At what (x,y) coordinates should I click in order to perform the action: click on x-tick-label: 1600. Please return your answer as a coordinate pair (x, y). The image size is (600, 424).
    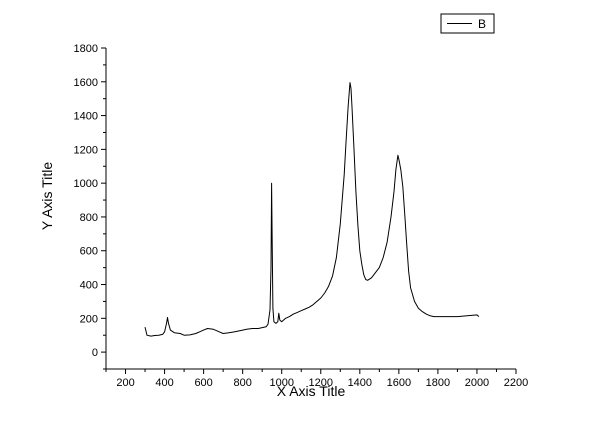
    Looking at the image, I should click on (399, 383).